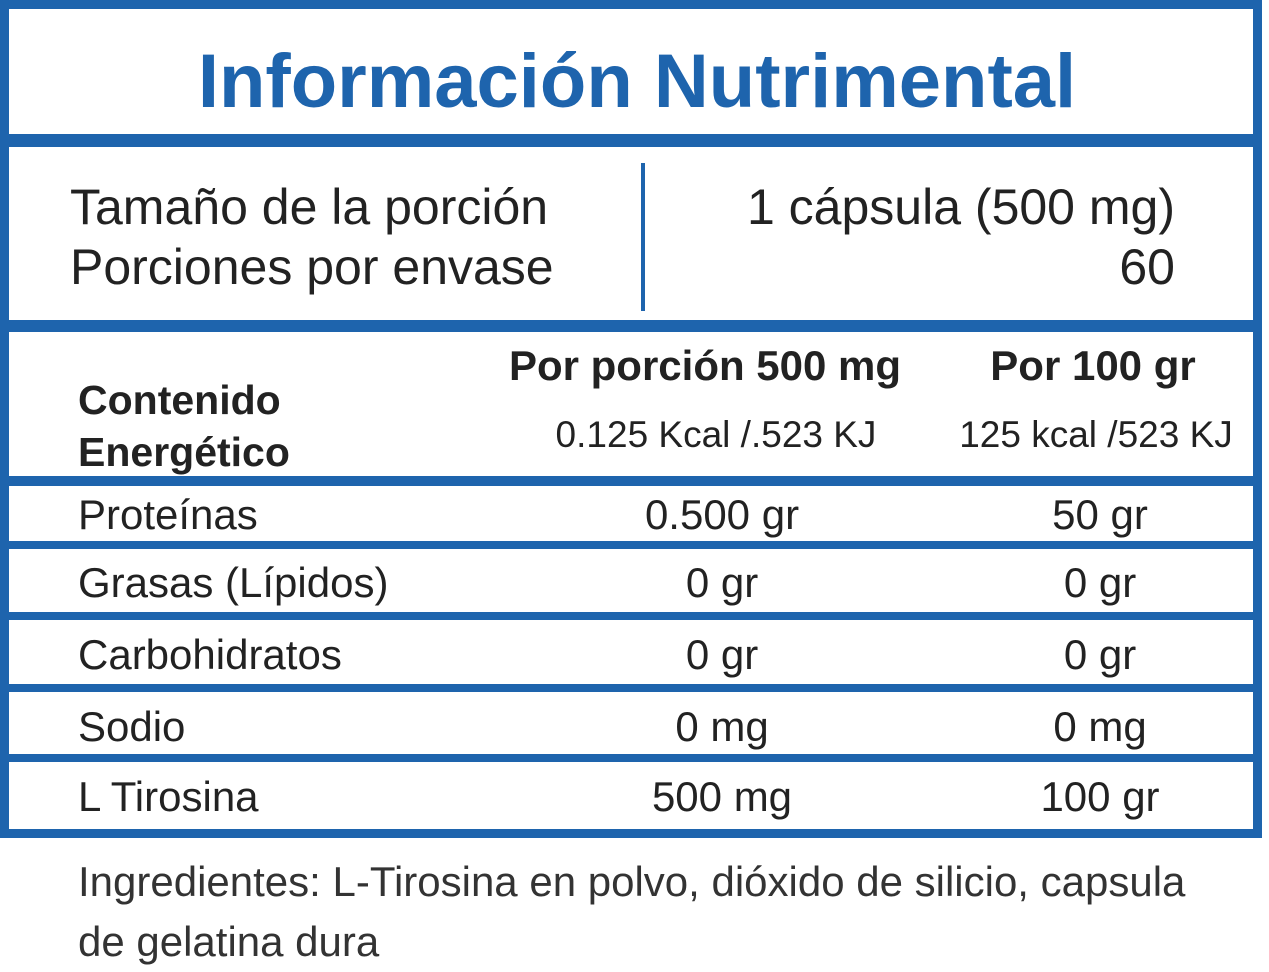 The image size is (1269, 972). Describe the element at coordinates (168, 514) in the screenshot. I see `nutrient-name: Proteínas` at that location.